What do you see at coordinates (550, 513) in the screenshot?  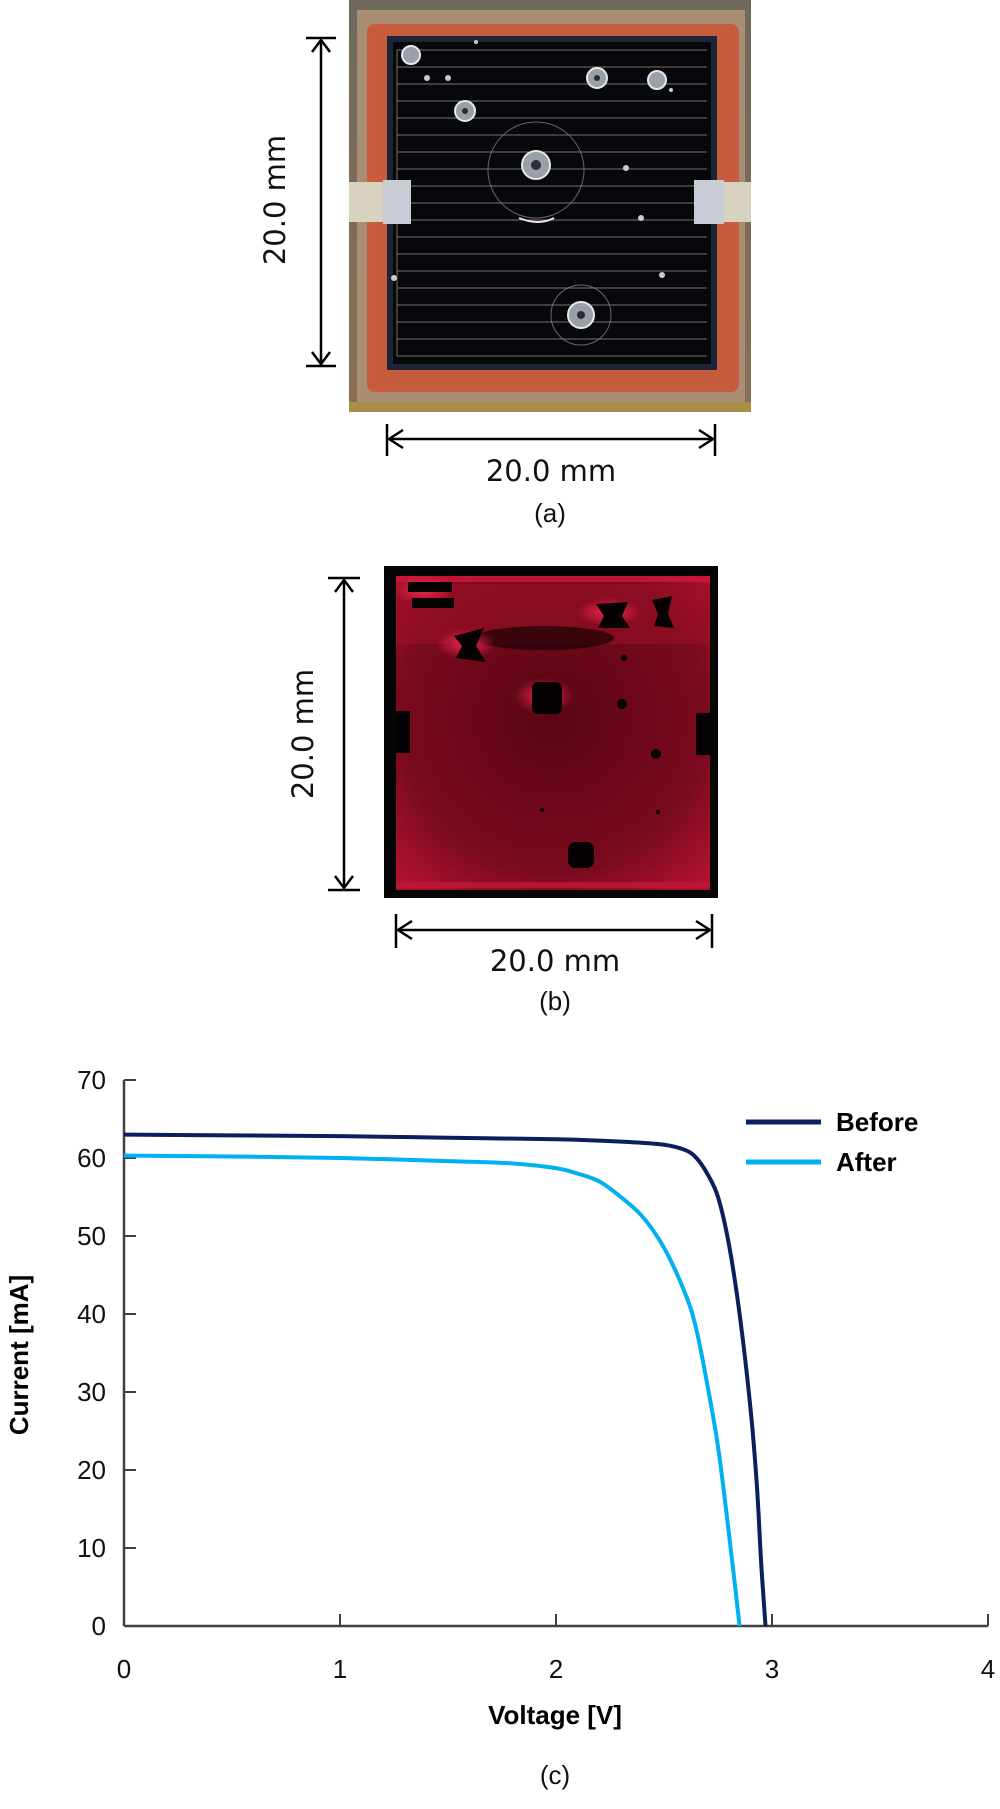 I see `panel-a-caption: (a)` at bounding box center [550, 513].